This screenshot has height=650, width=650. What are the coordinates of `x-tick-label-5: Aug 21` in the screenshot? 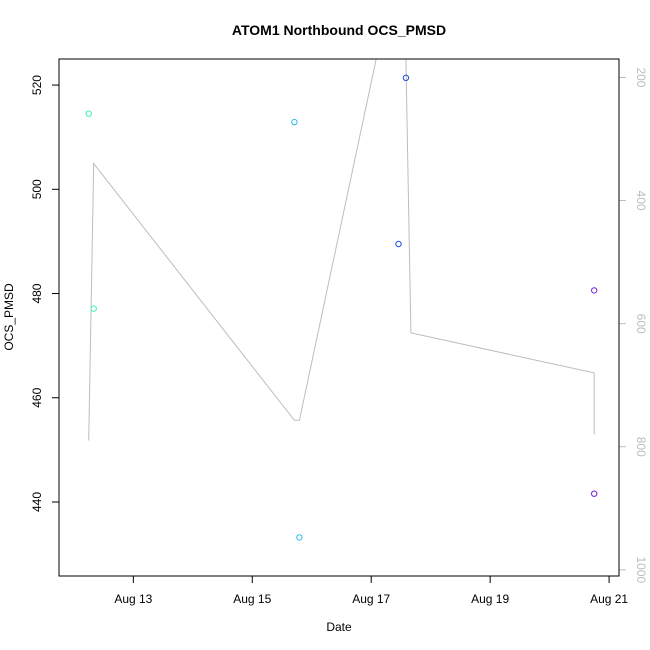 It's located at (609, 599).